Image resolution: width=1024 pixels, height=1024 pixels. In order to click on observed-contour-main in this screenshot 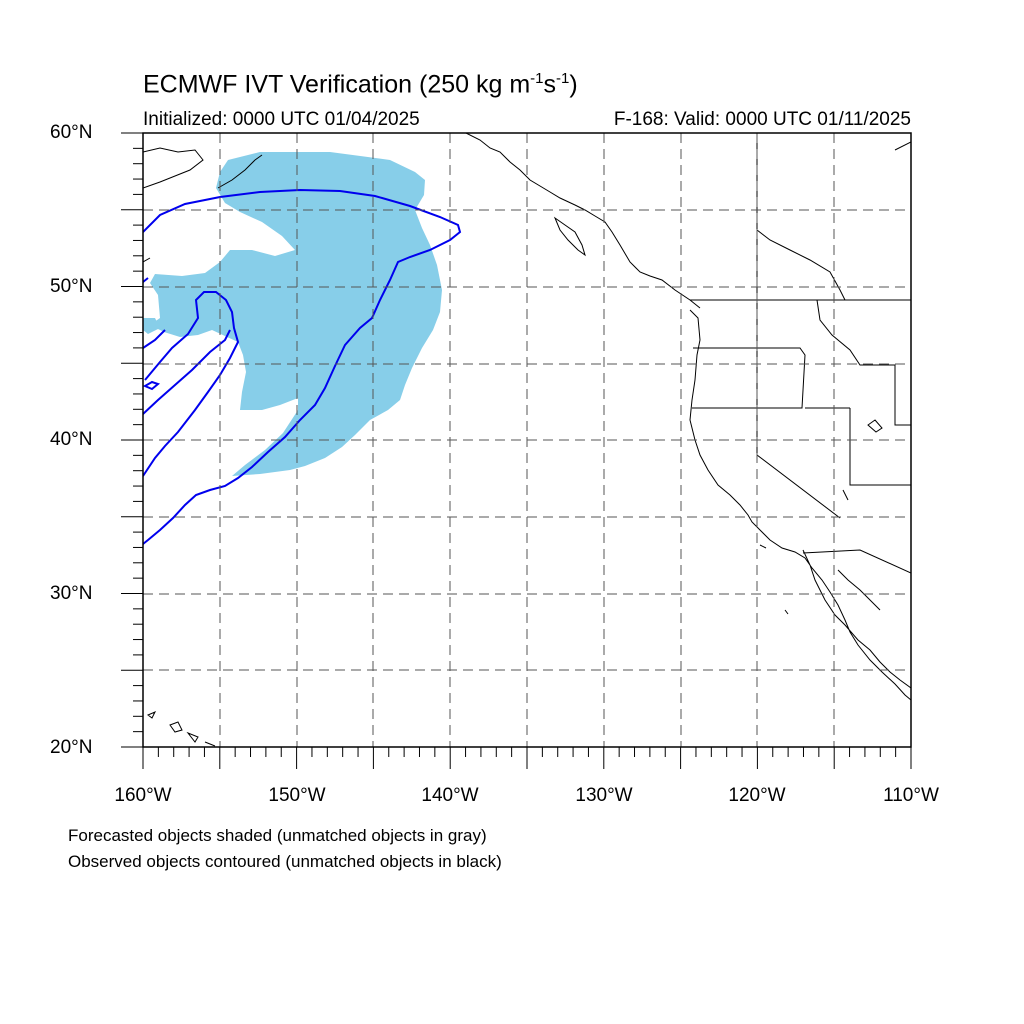, I will do `click(302, 366)`.